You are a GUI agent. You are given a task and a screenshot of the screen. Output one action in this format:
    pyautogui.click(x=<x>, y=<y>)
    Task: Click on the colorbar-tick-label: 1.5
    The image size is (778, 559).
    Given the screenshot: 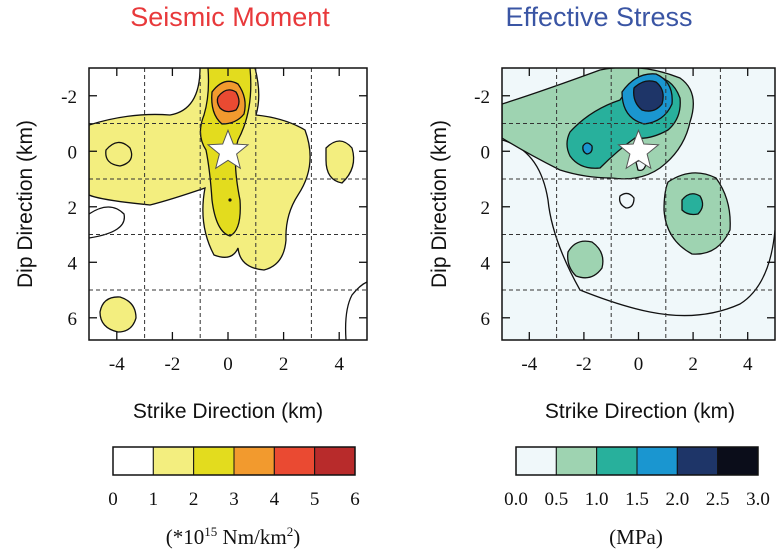 What is the action you would take?
    pyautogui.click(x=637, y=499)
    